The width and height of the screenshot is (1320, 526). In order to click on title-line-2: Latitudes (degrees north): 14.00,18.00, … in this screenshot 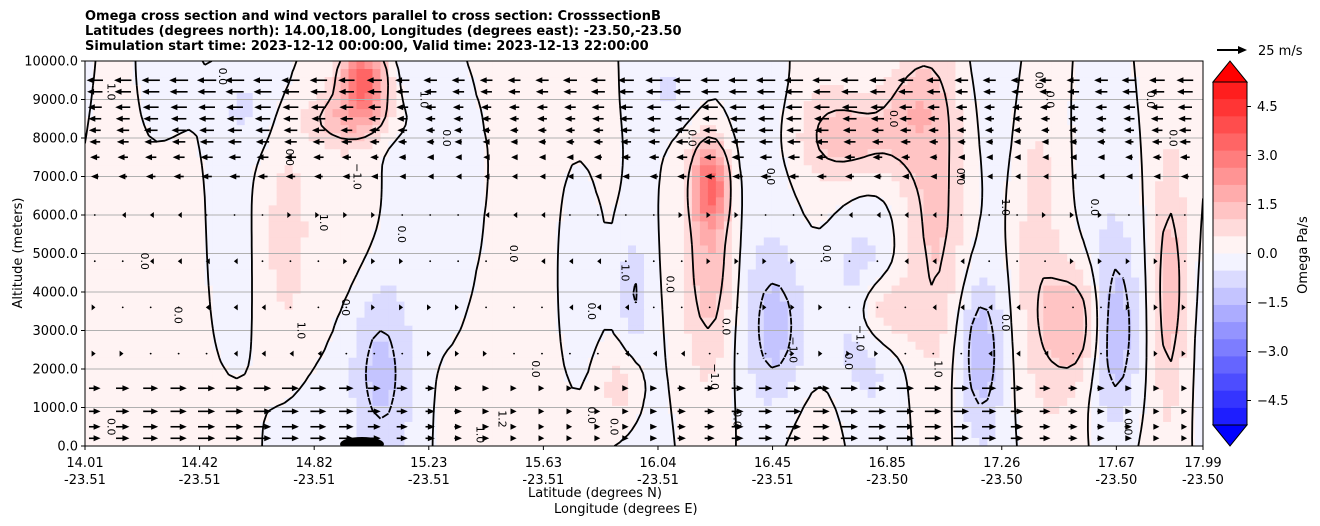, I will do `click(383, 31)`.